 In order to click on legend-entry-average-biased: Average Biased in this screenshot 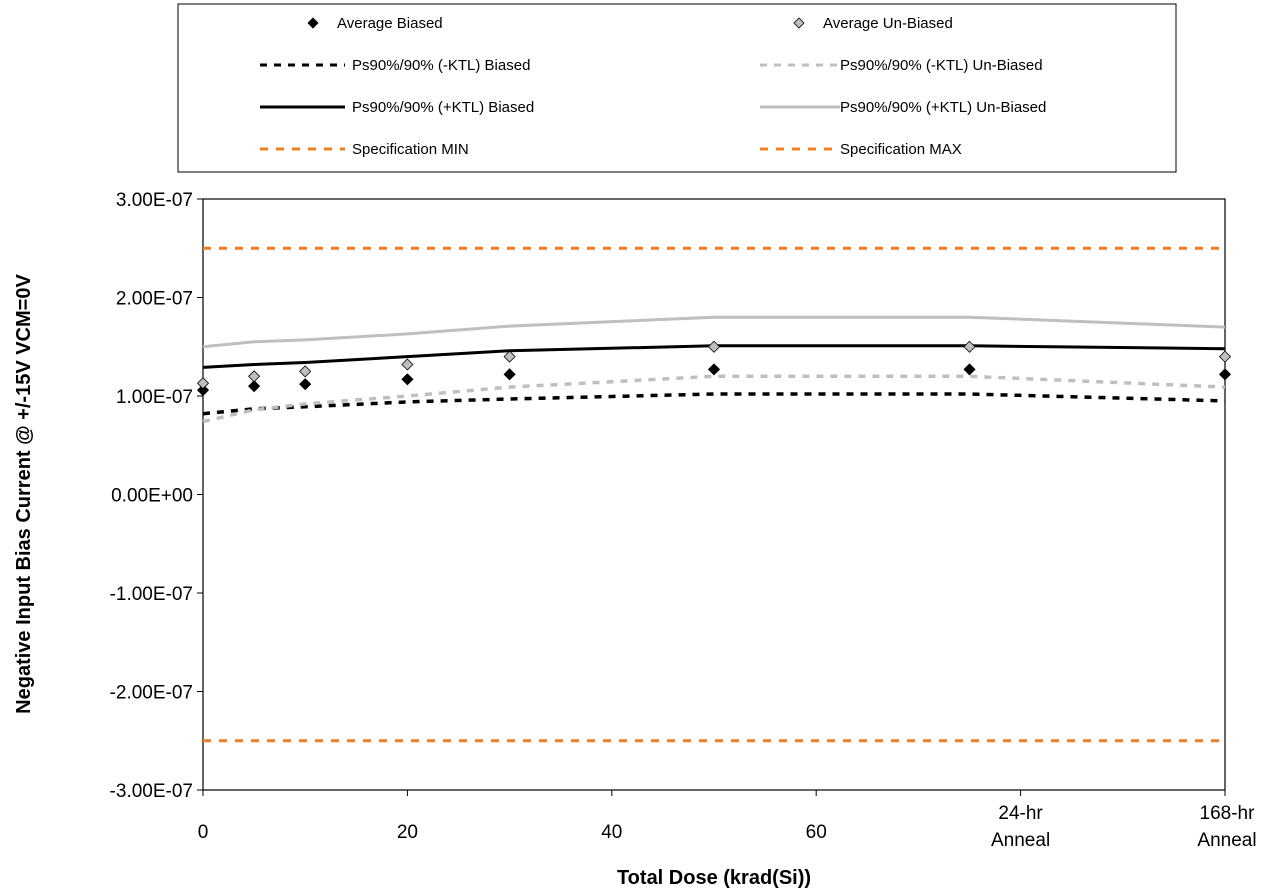, I will do `click(375, 23)`.